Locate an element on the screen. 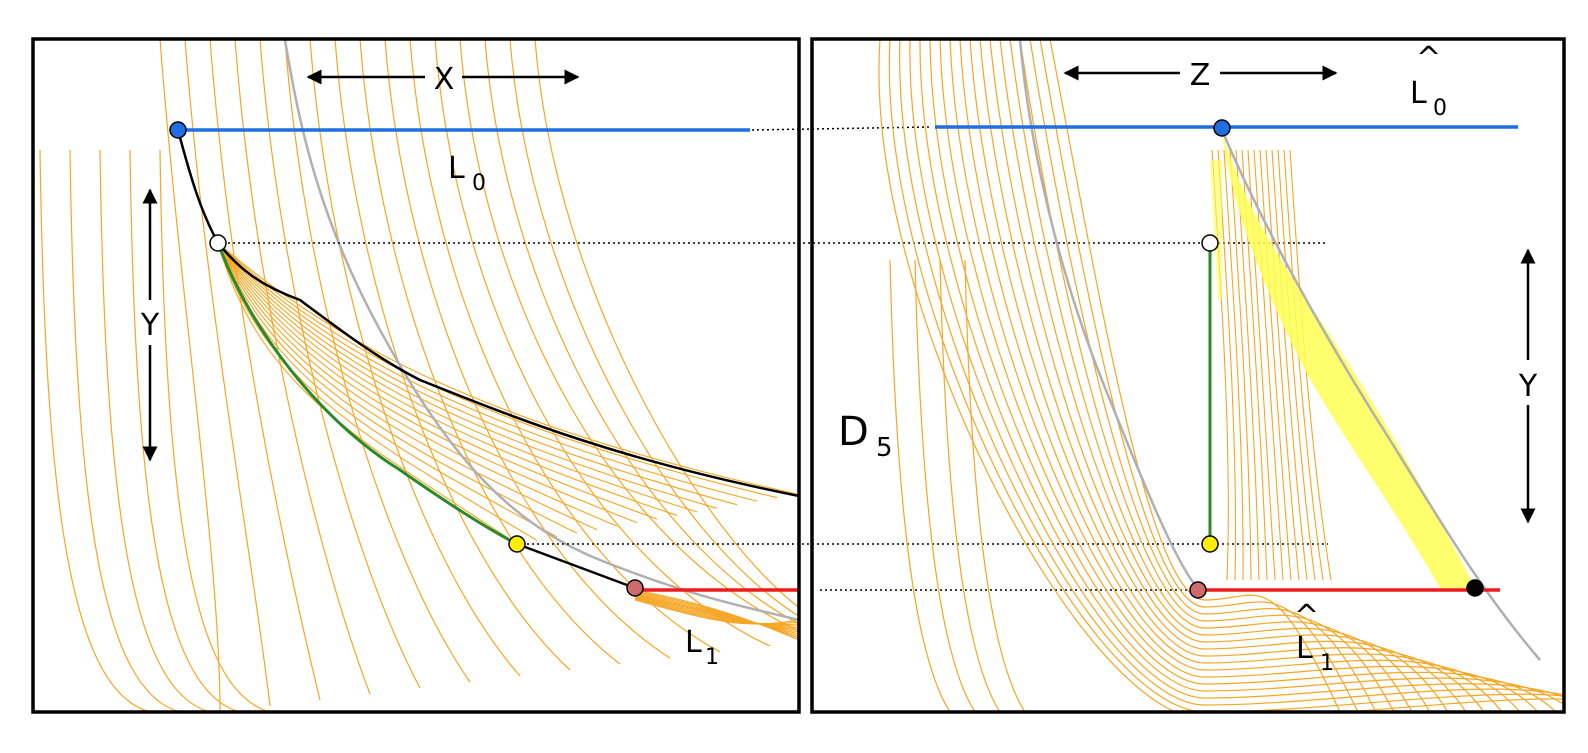  right-l0-hat: ^ is located at coordinates (1428, 58).